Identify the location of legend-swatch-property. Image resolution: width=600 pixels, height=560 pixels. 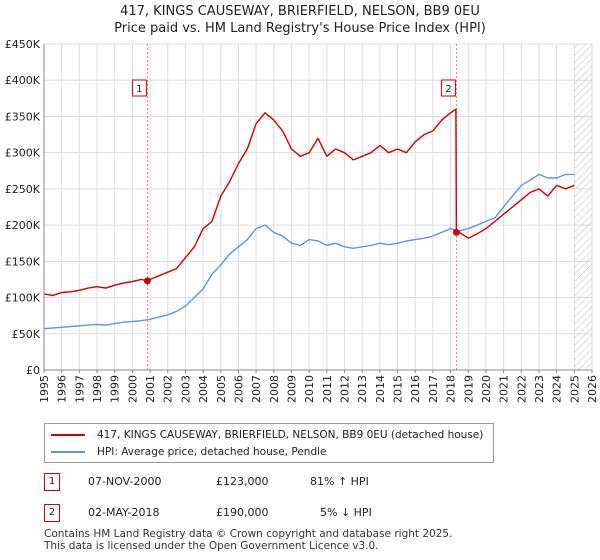
(68, 435).